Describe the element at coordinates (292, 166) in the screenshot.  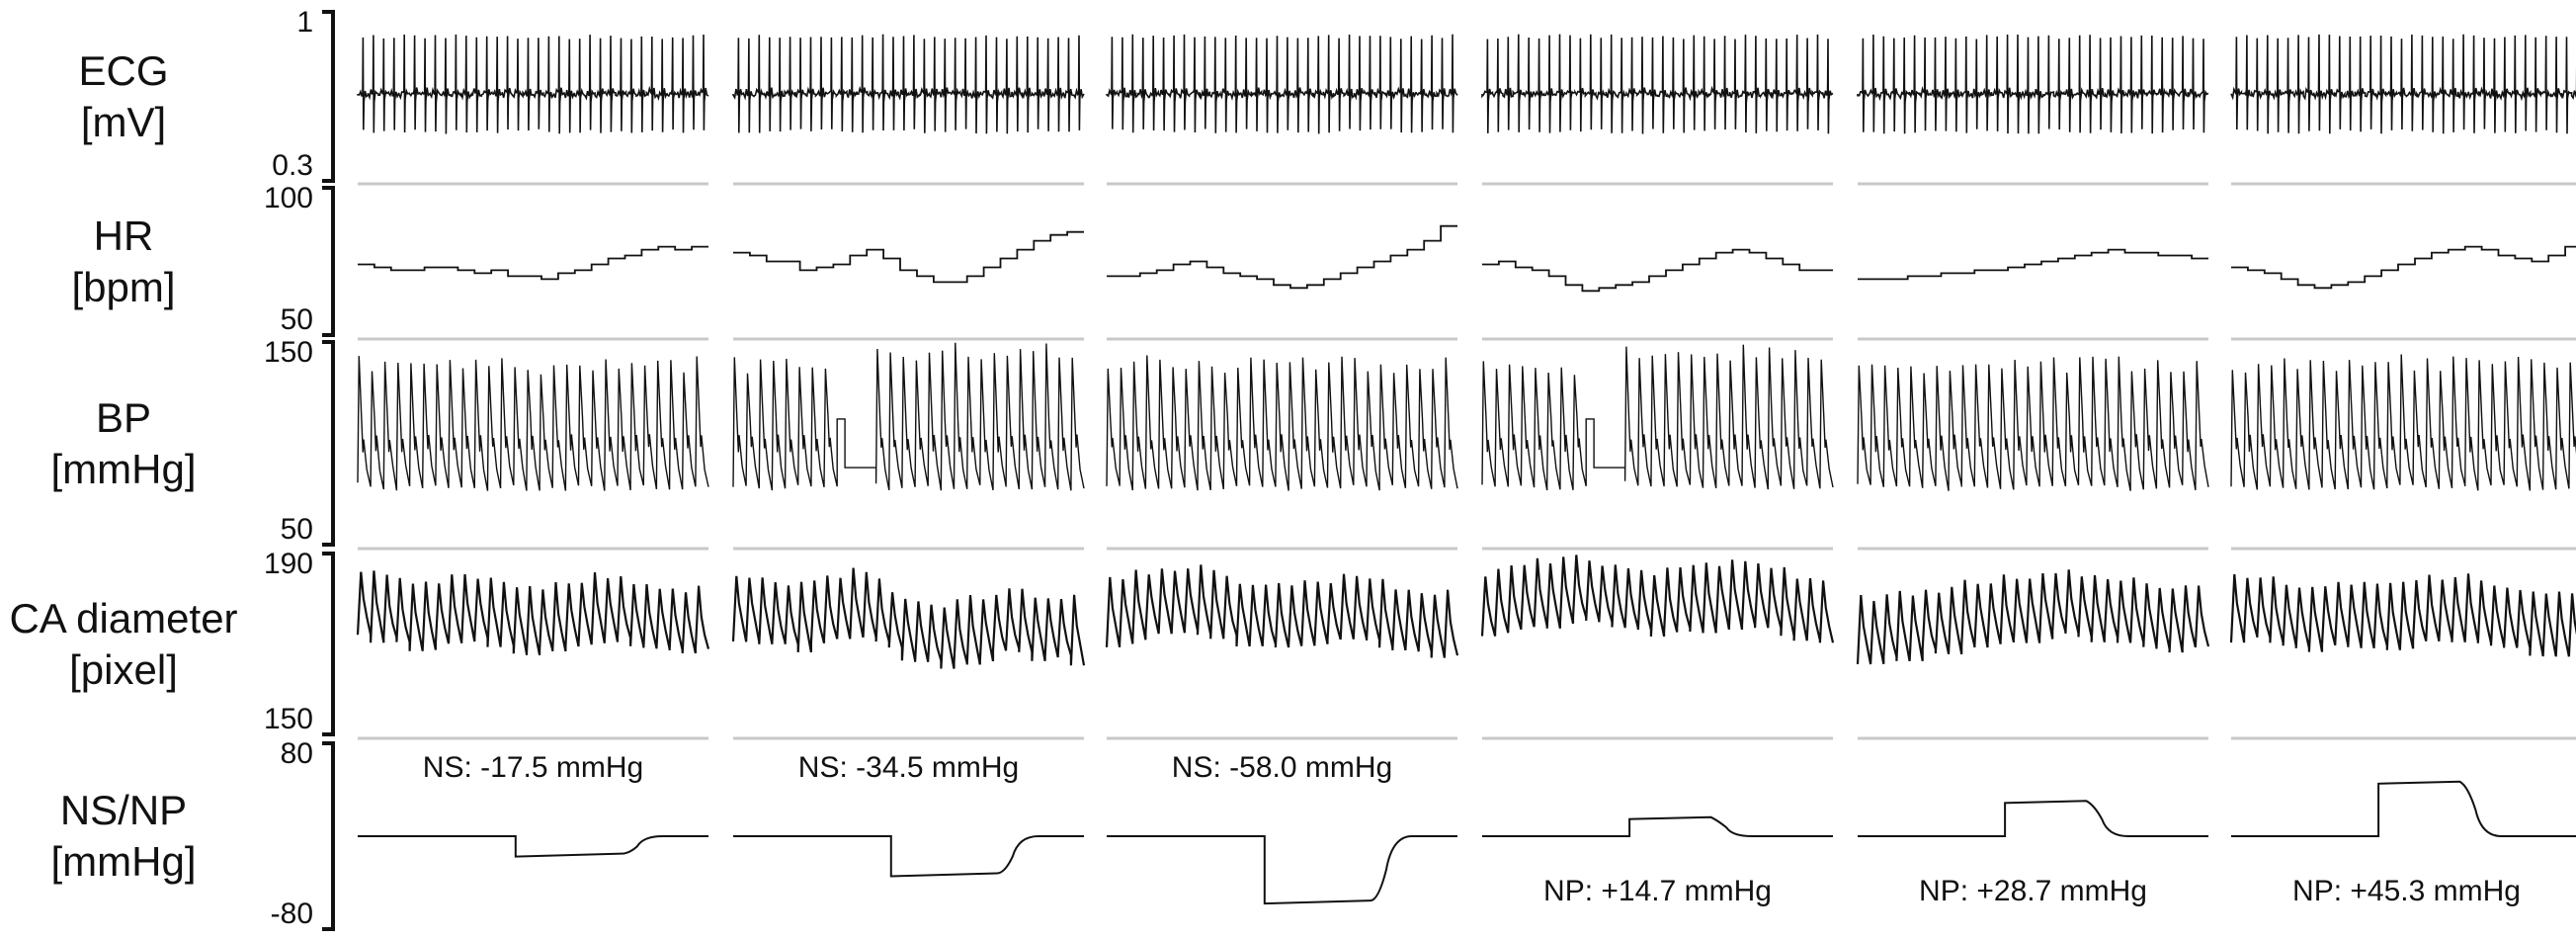
I see `tick-min-ecg: 0.3` at that location.